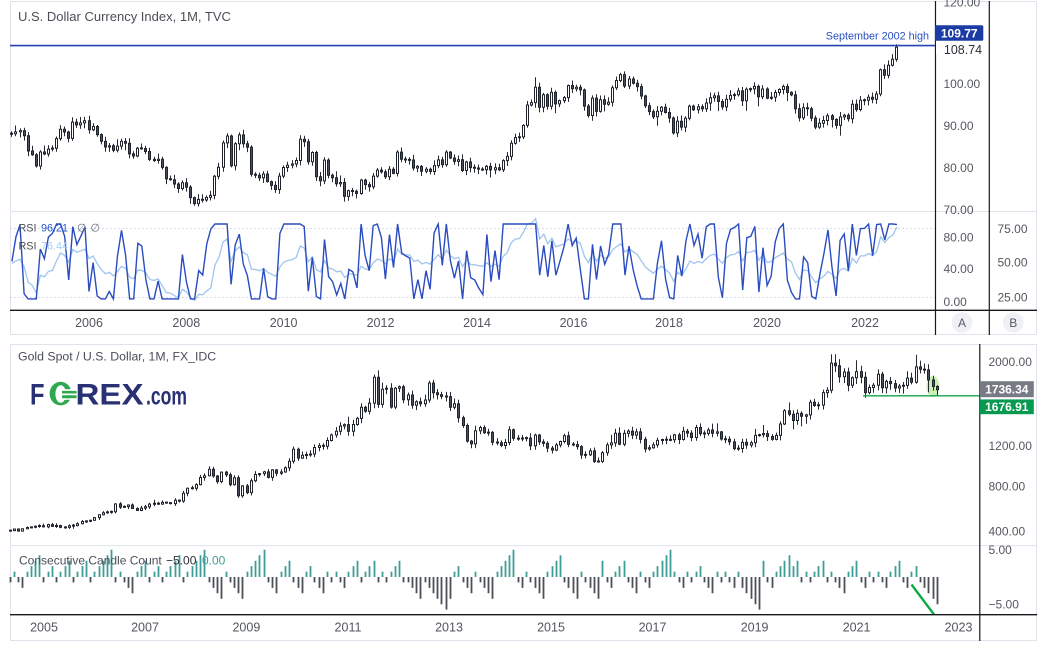 This screenshot has width=1047, height=655. Describe the element at coordinates (962, 323) in the screenshot. I see `svg-text: A` at that location.